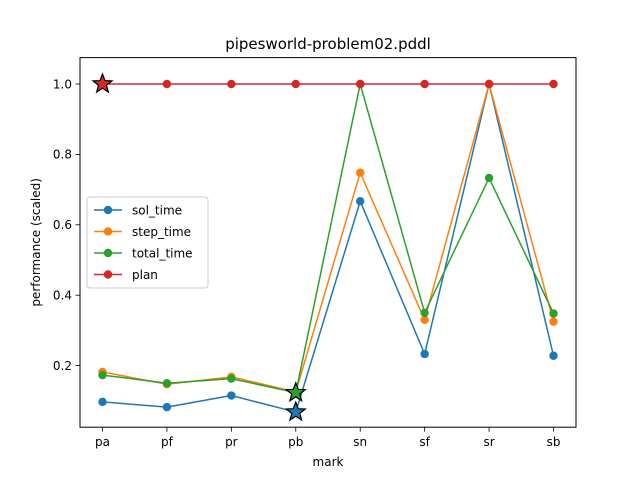  Describe the element at coordinates (360, 172) in the screenshot. I see `point-step_time-sn` at that location.